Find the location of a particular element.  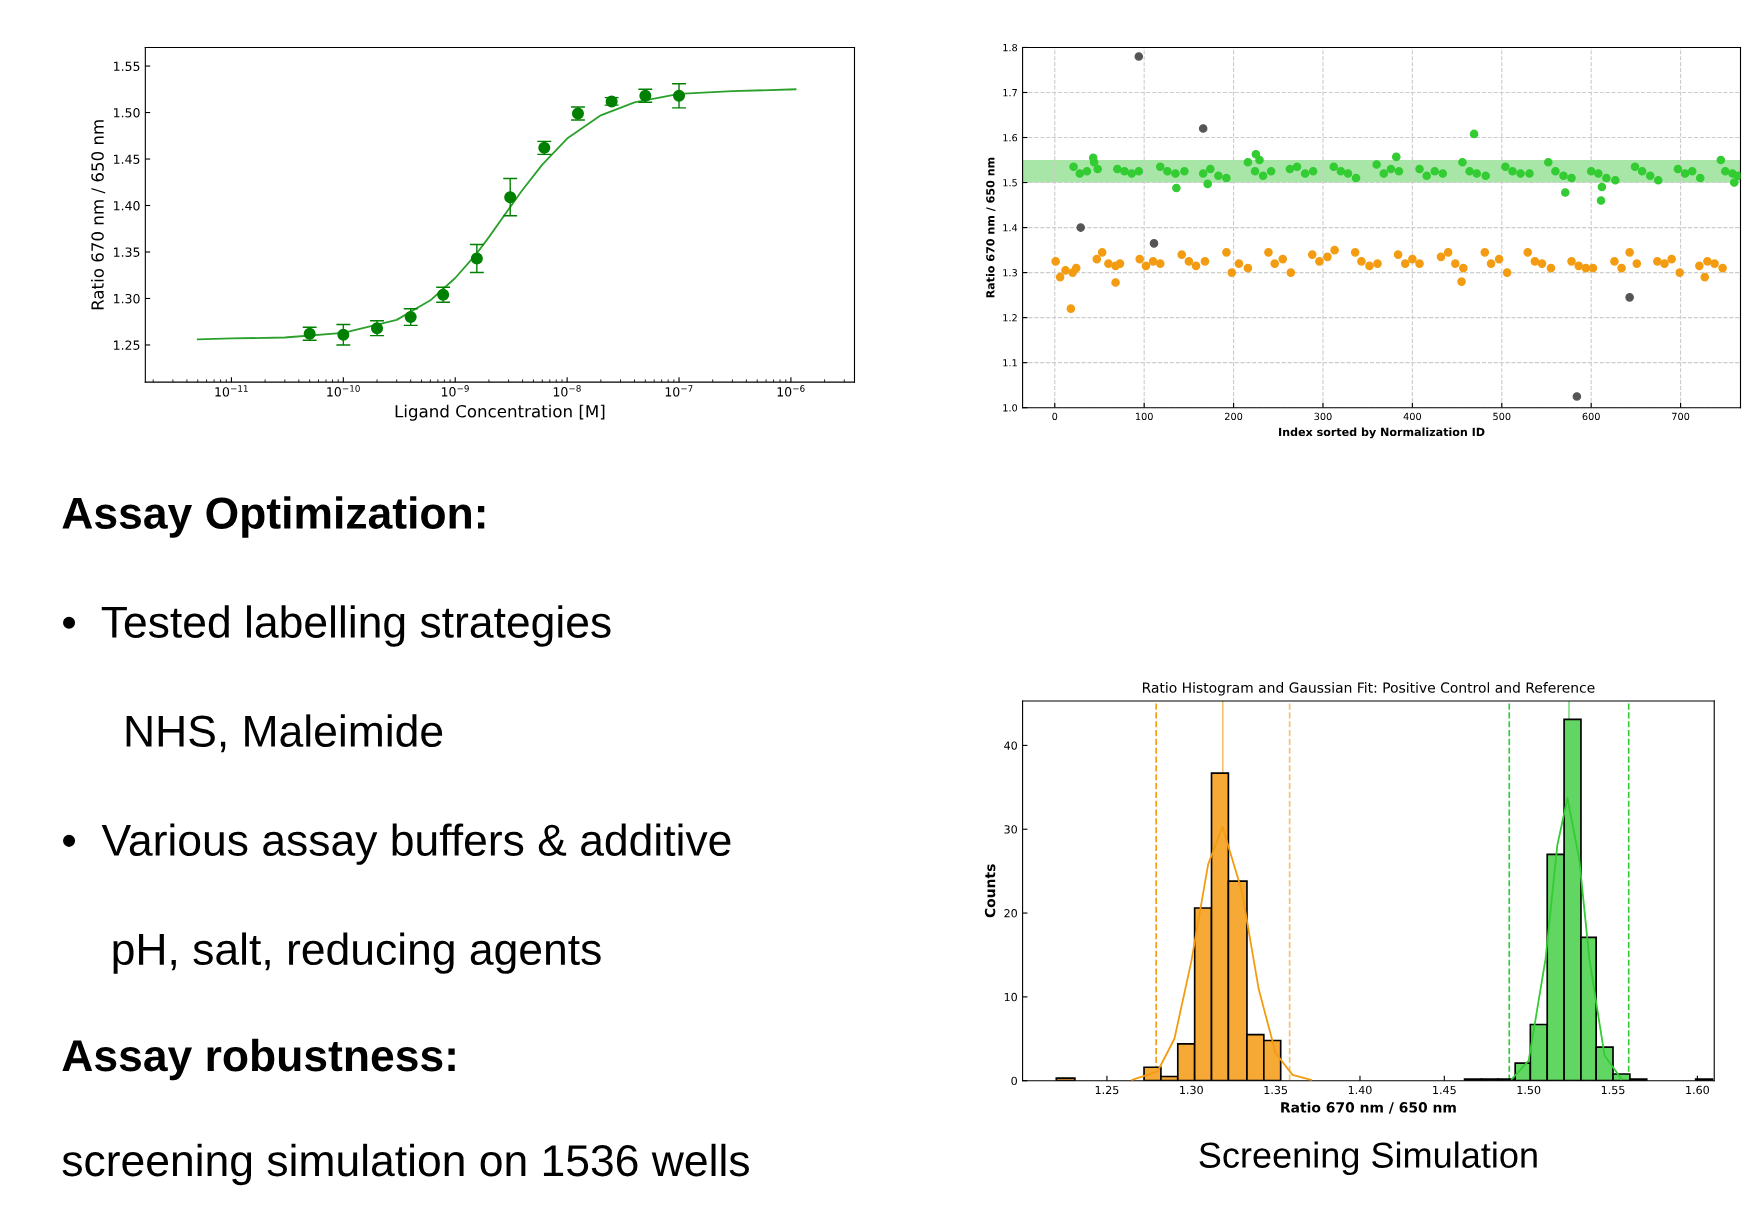

x-axis-title: Ligand Concentration [M] is located at coordinates (500, 412).